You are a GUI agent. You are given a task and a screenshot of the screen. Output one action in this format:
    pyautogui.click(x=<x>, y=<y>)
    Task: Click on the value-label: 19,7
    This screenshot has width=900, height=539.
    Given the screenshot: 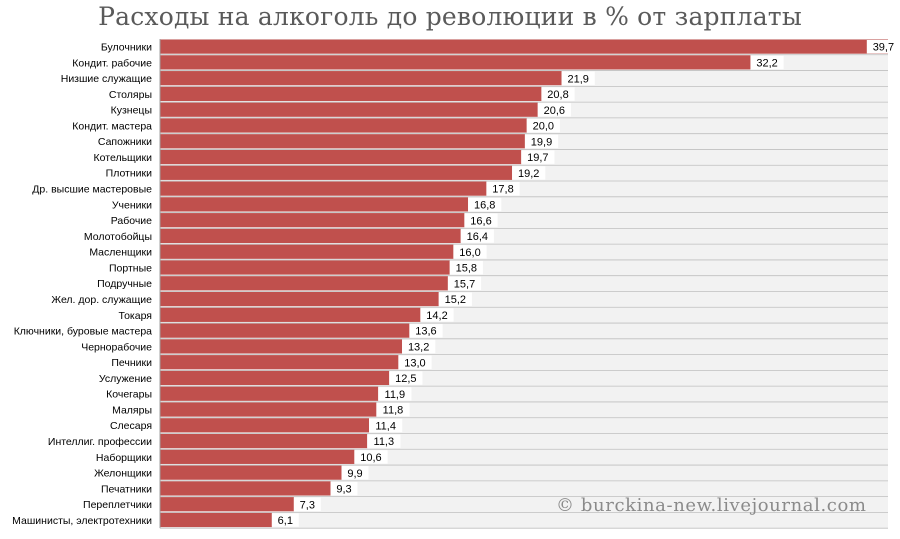 What is the action you would take?
    pyautogui.click(x=537, y=158)
    